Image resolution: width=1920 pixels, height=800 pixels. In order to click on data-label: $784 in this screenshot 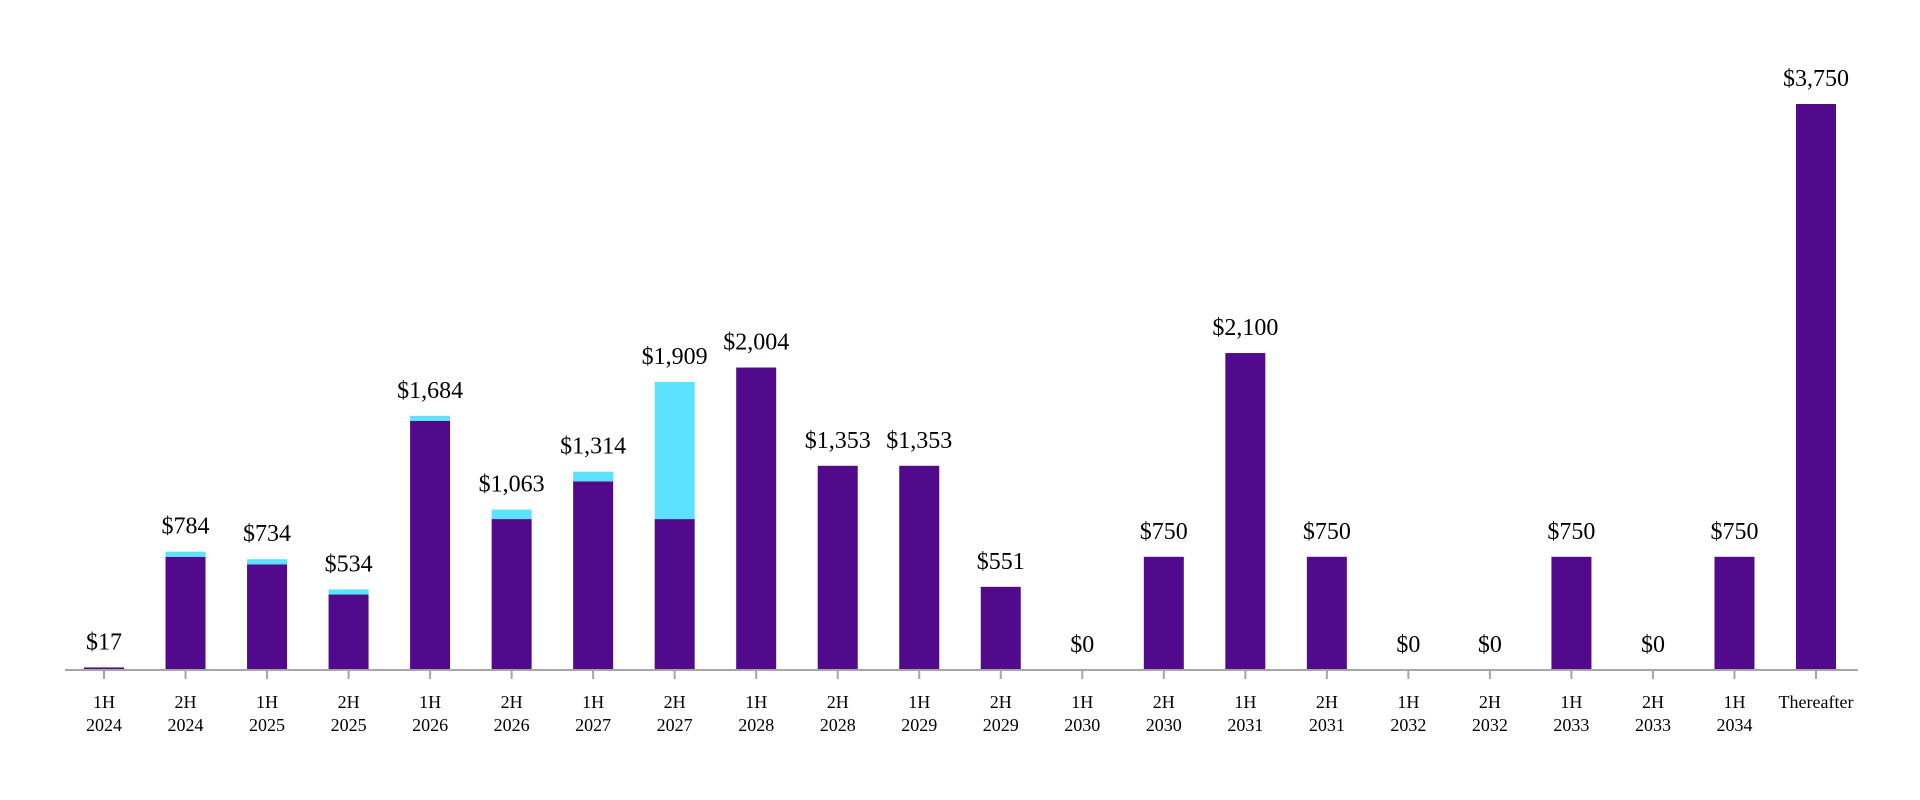, I will do `click(186, 527)`.